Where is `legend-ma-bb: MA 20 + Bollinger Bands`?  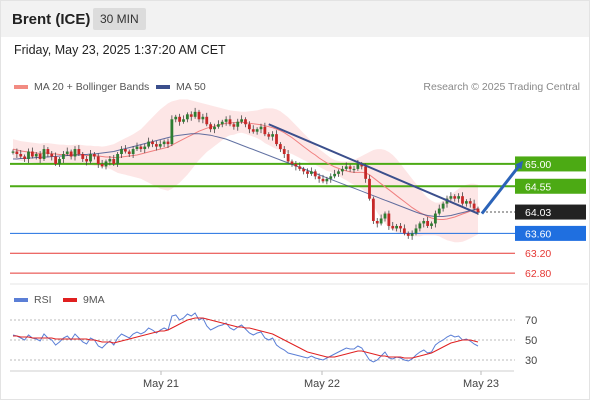 legend-ma-bb: MA 20 + Bollinger Bands is located at coordinates (81, 87).